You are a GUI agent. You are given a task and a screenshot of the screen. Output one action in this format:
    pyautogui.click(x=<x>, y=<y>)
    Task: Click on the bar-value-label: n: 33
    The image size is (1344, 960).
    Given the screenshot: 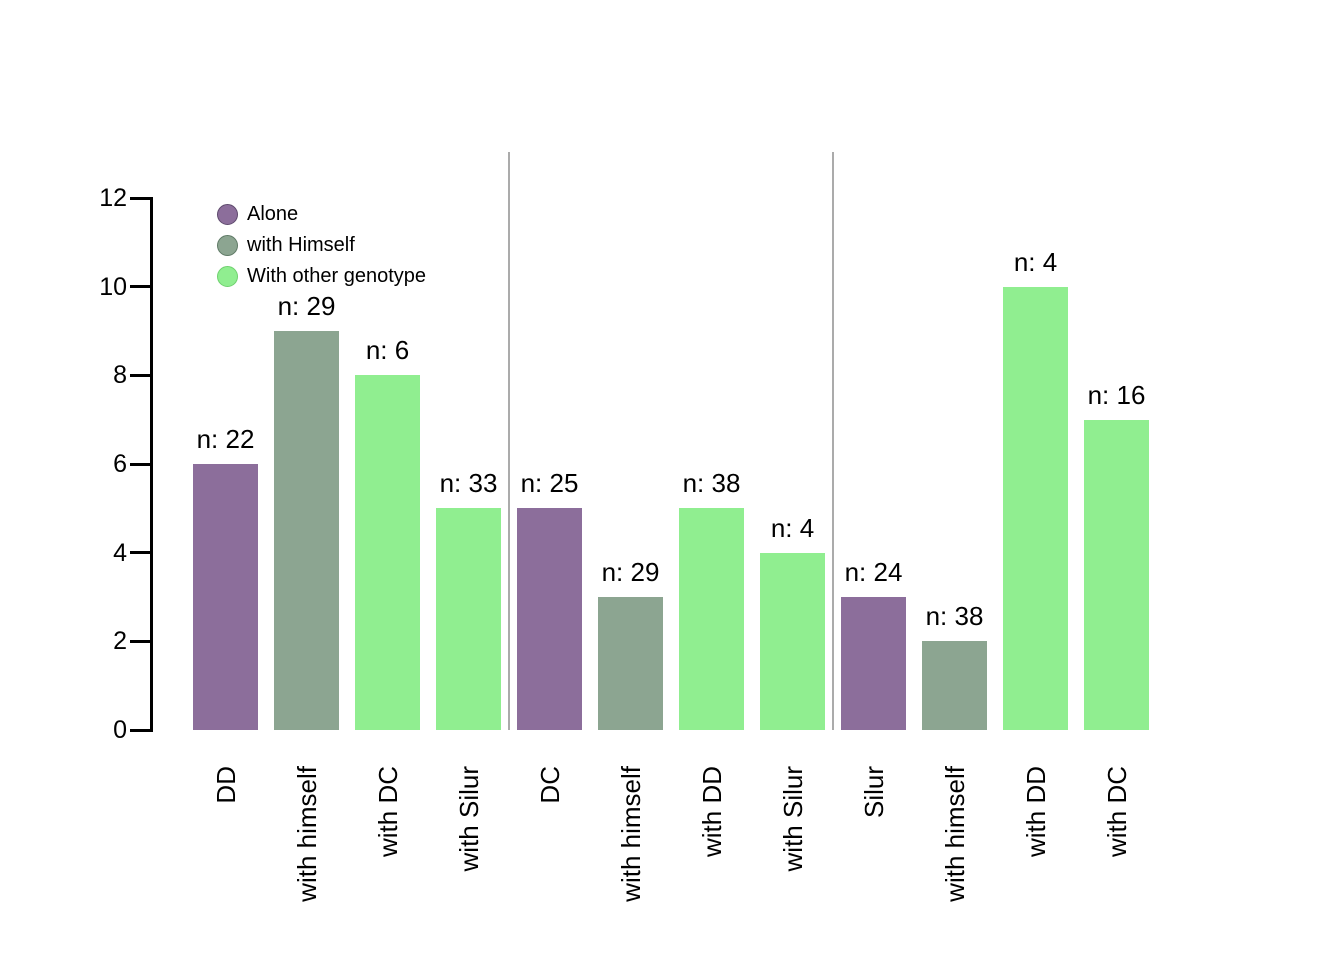 What is the action you would take?
    pyautogui.click(x=468, y=483)
    